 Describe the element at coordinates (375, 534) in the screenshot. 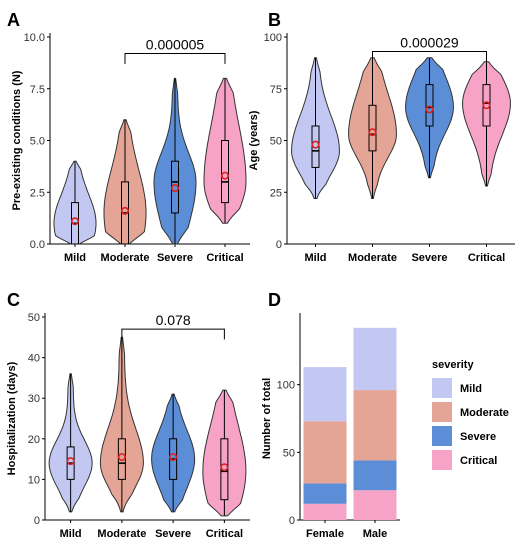

I see `x-tick-label: Male` at that location.